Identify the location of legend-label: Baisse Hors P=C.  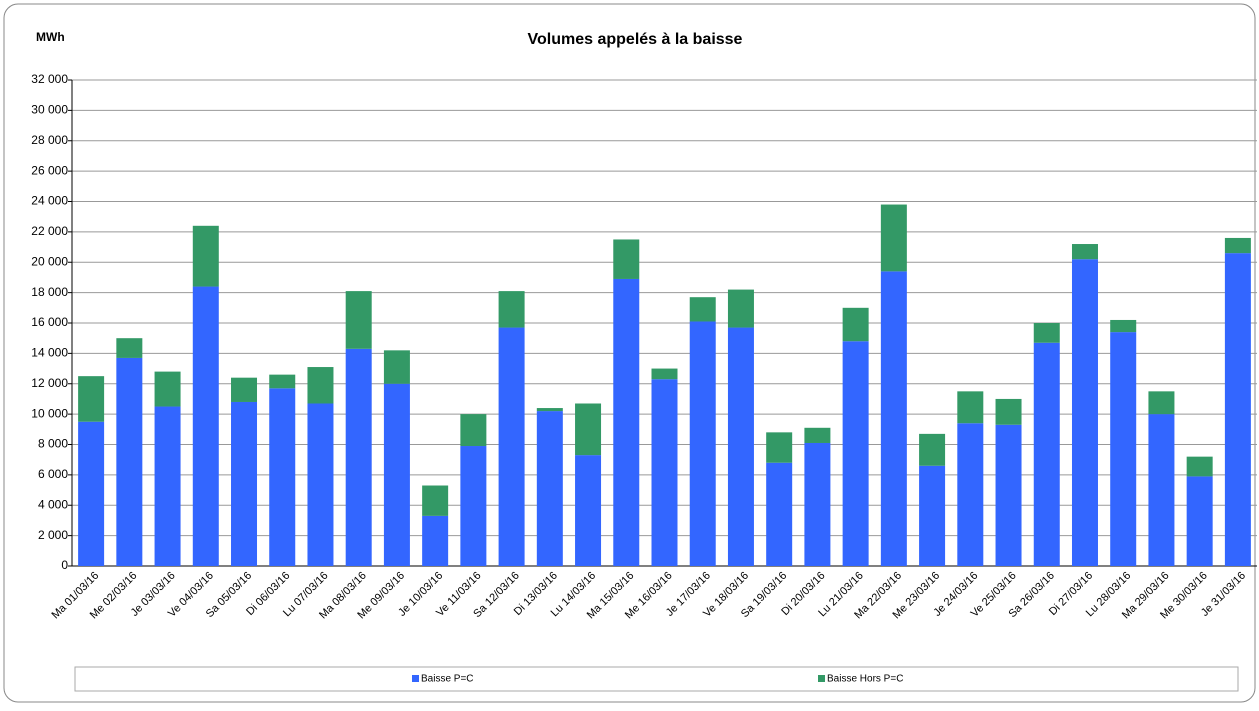
(865, 679).